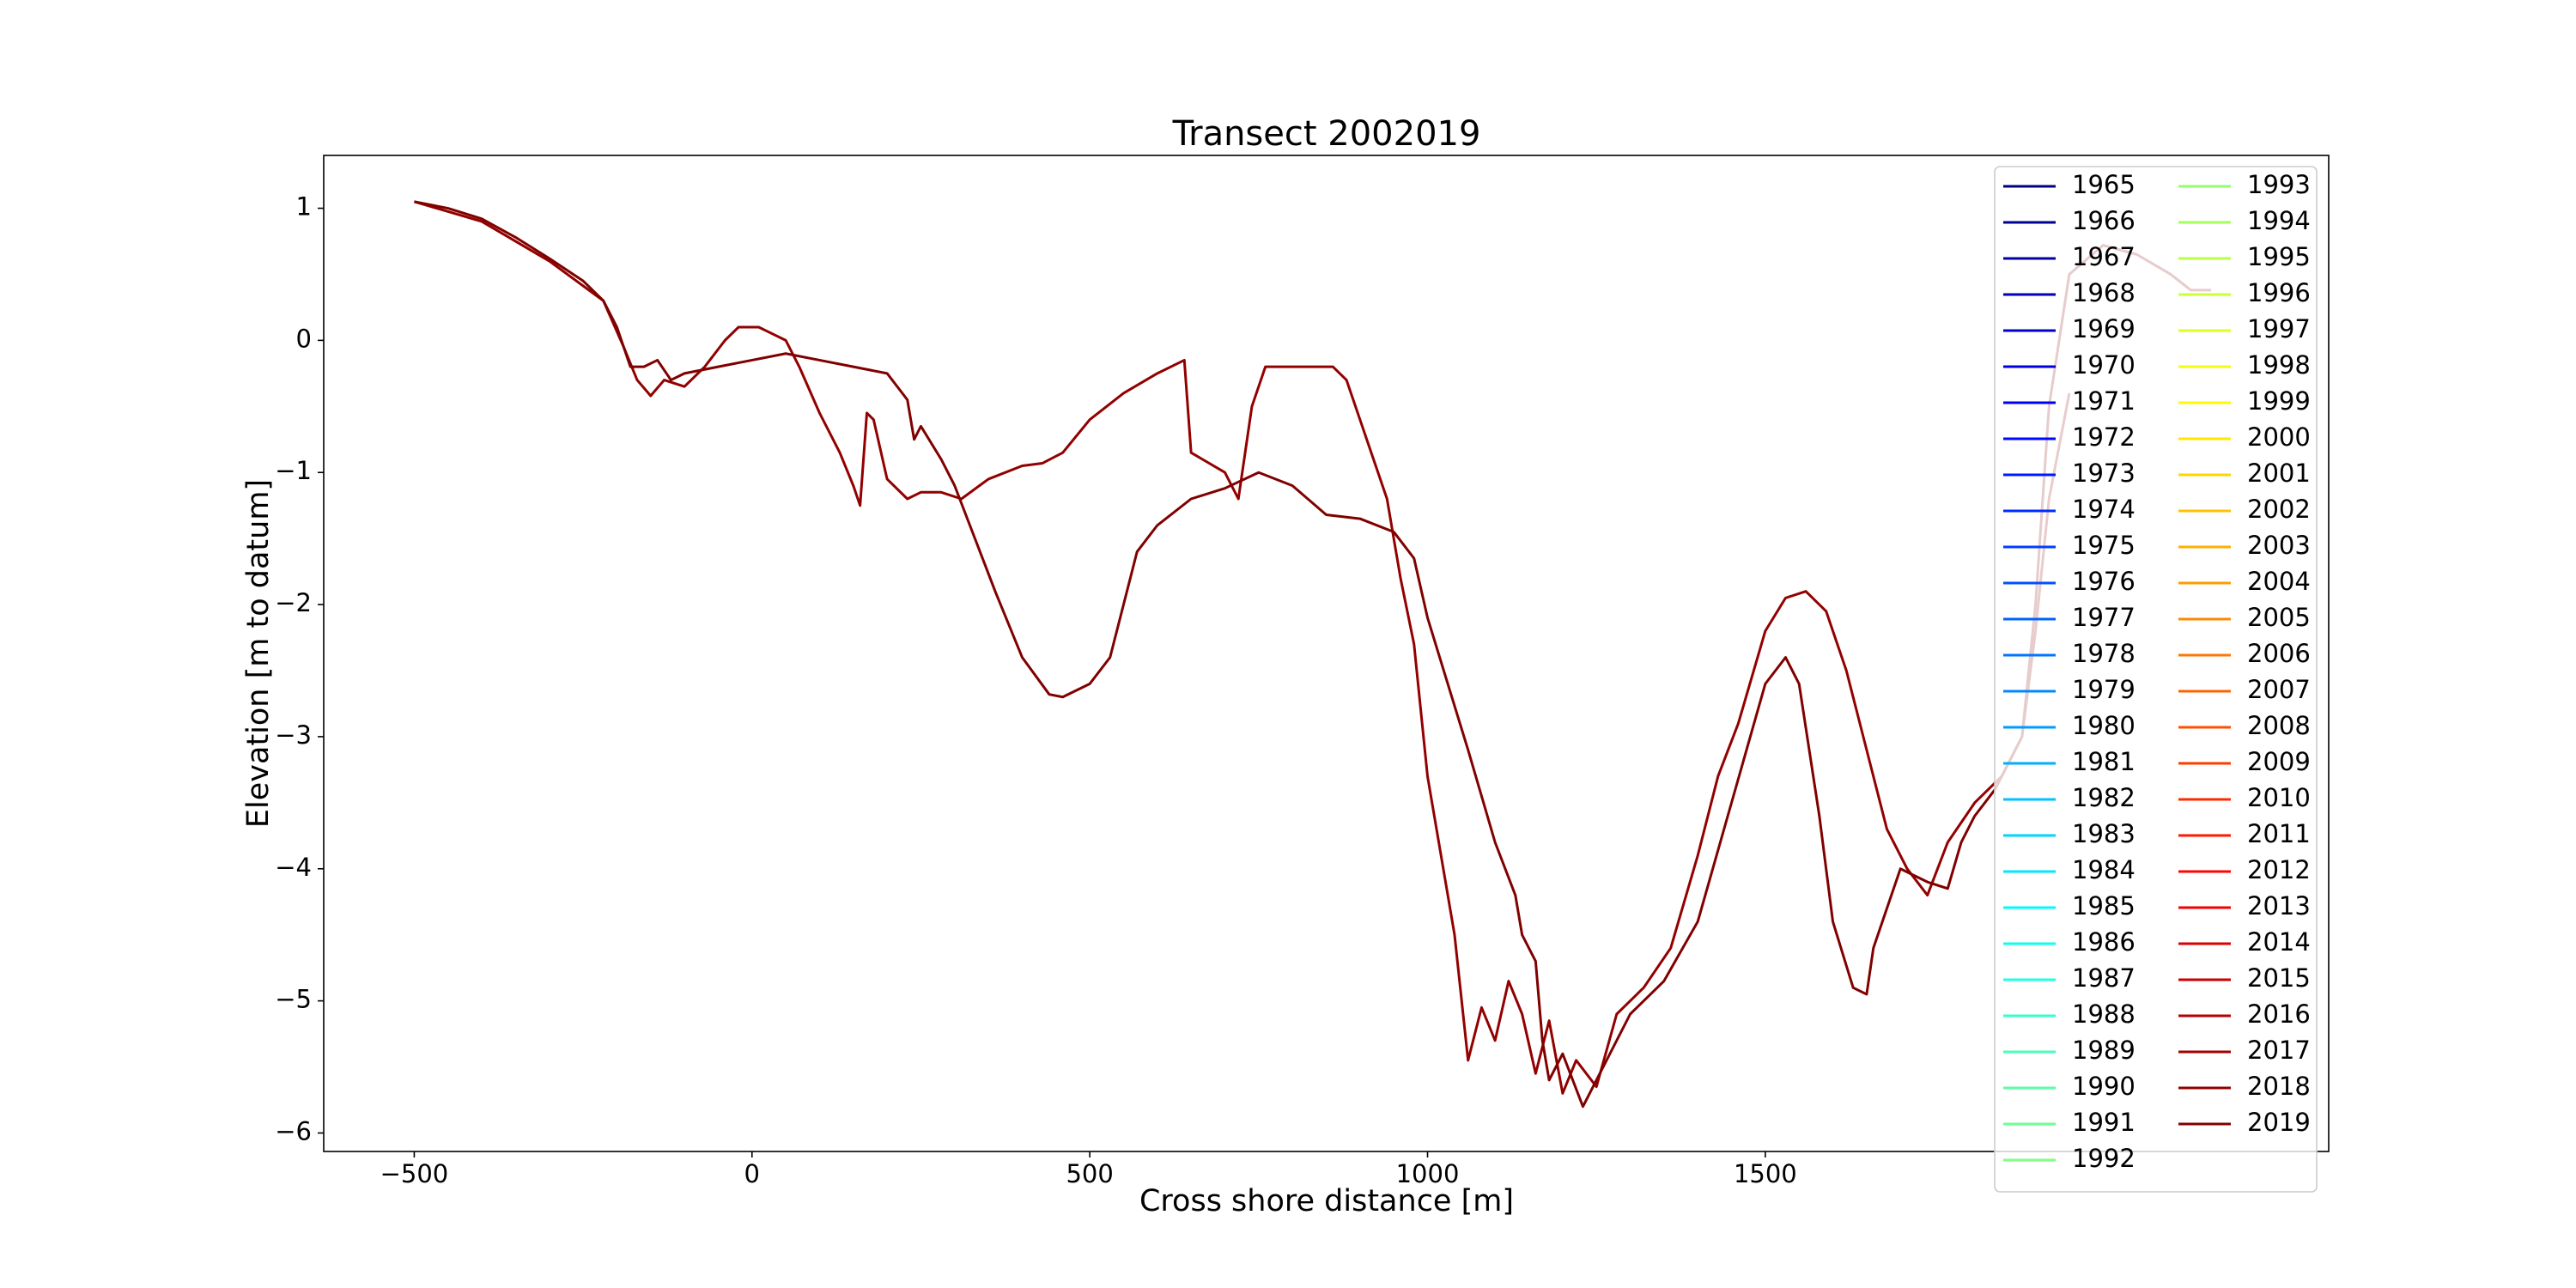  What do you see at coordinates (1765, 1173) in the screenshot?
I see `x-tick-label: 1500` at bounding box center [1765, 1173].